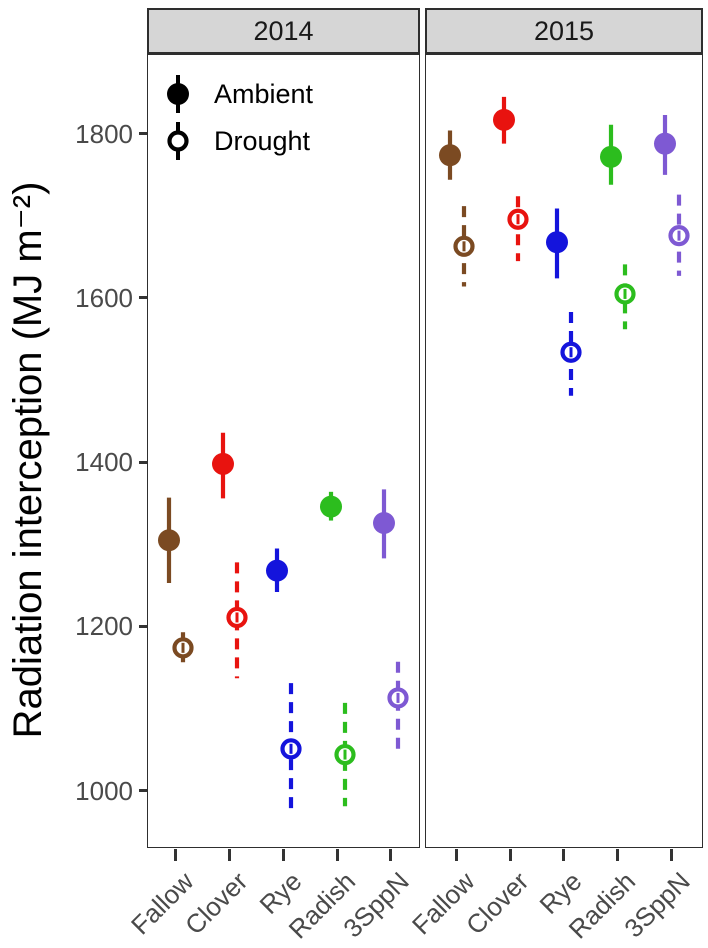 The height and width of the screenshot is (948, 708). What do you see at coordinates (611, 156) in the screenshot?
I see `point-2015-radish-ambient` at bounding box center [611, 156].